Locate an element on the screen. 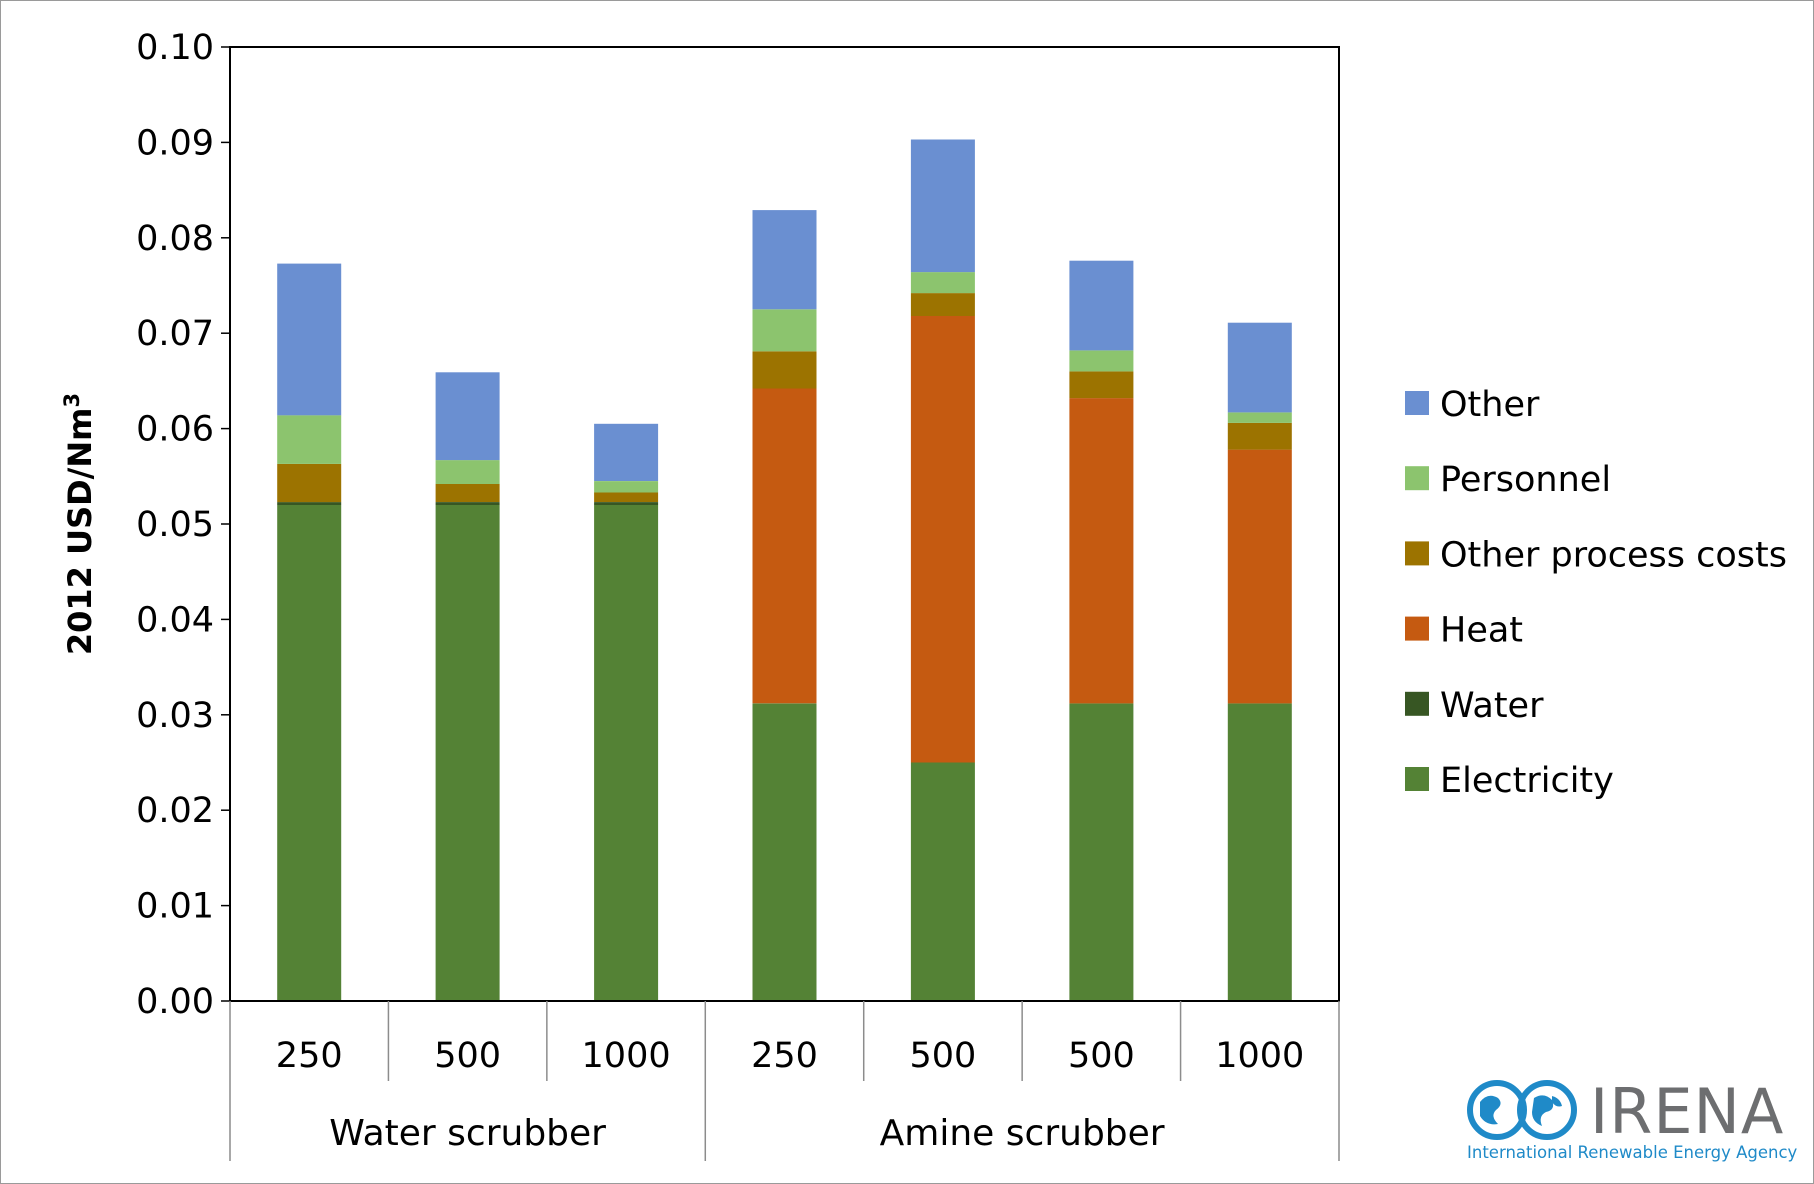 The image size is (1814, 1184). y-tick-label: 0.06 is located at coordinates (175, 430).